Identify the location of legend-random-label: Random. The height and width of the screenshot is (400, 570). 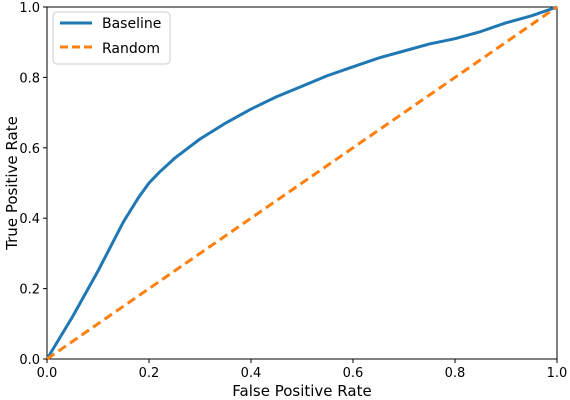
(131, 49).